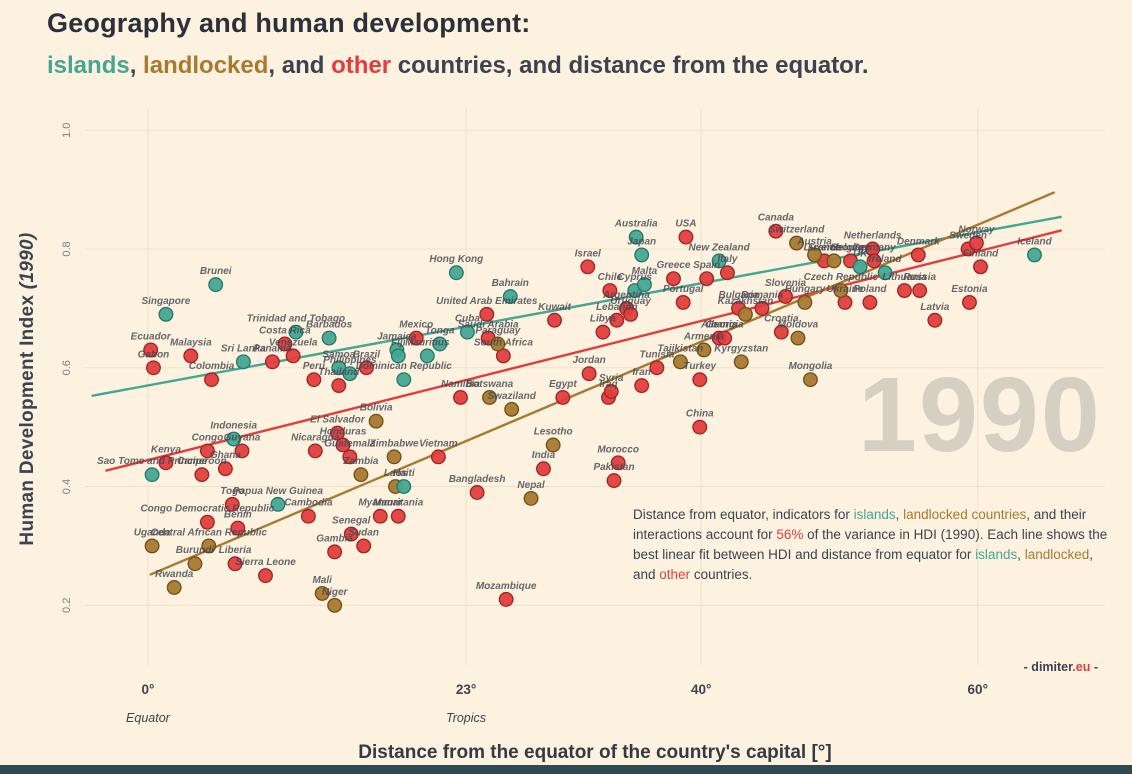  What do you see at coordinates (350, 374) in the screenshot?
I see `data-point-philippines` at bounding box center [350, 374].